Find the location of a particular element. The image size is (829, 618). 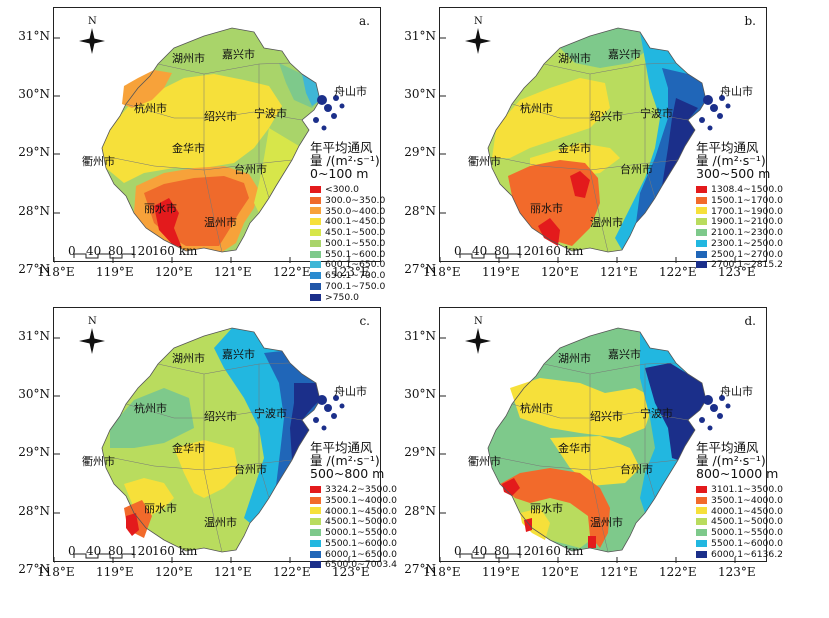

scale-tick-label: 40 is located at coordinates (480, 251).